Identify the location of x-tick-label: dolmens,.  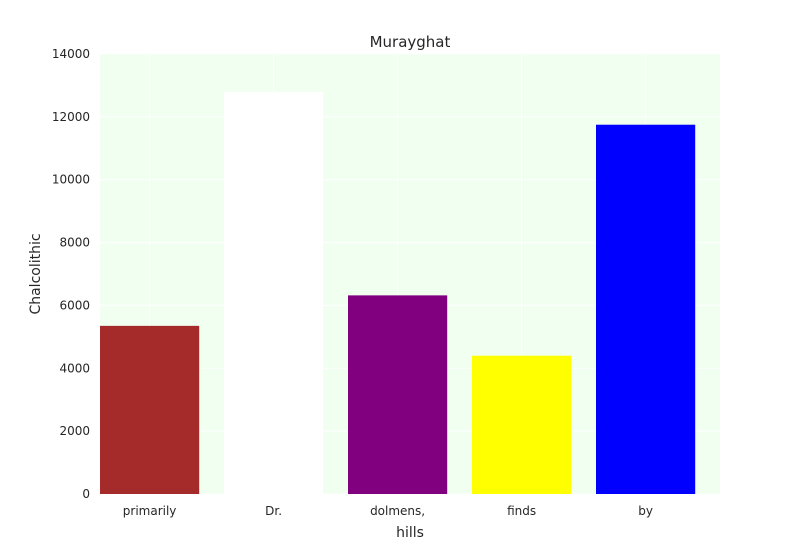
(397, 511).